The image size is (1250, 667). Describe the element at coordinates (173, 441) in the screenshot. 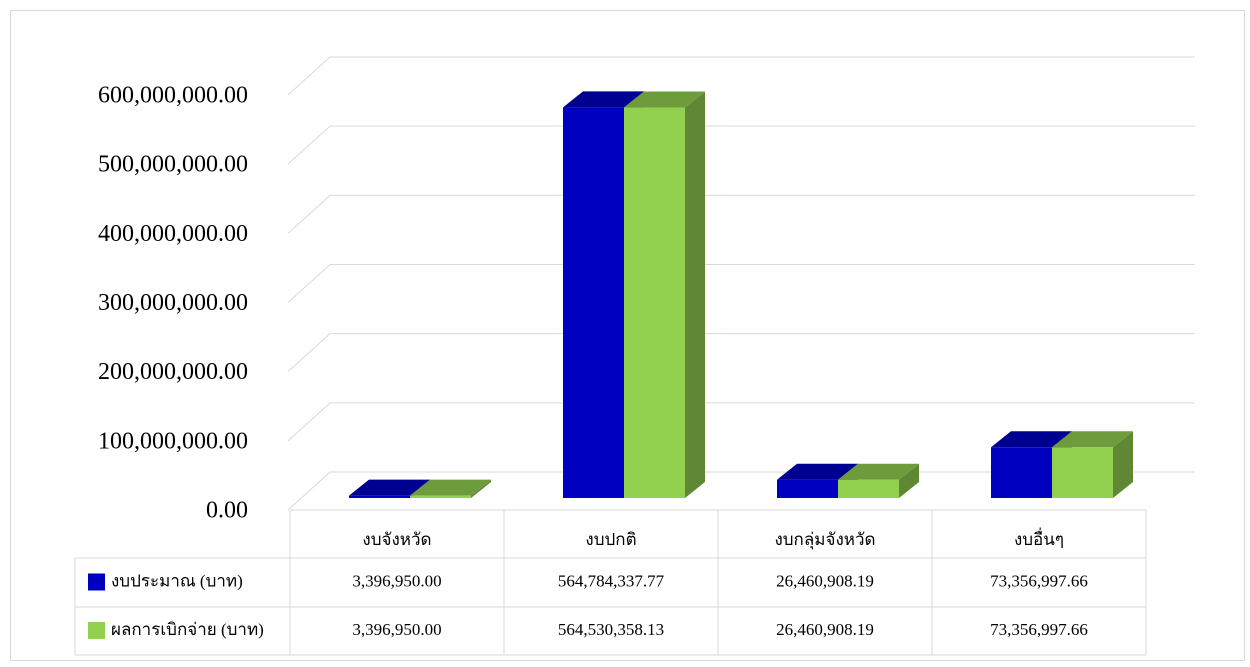

I see `y-tick-label: 100,000,000.00` at that location.